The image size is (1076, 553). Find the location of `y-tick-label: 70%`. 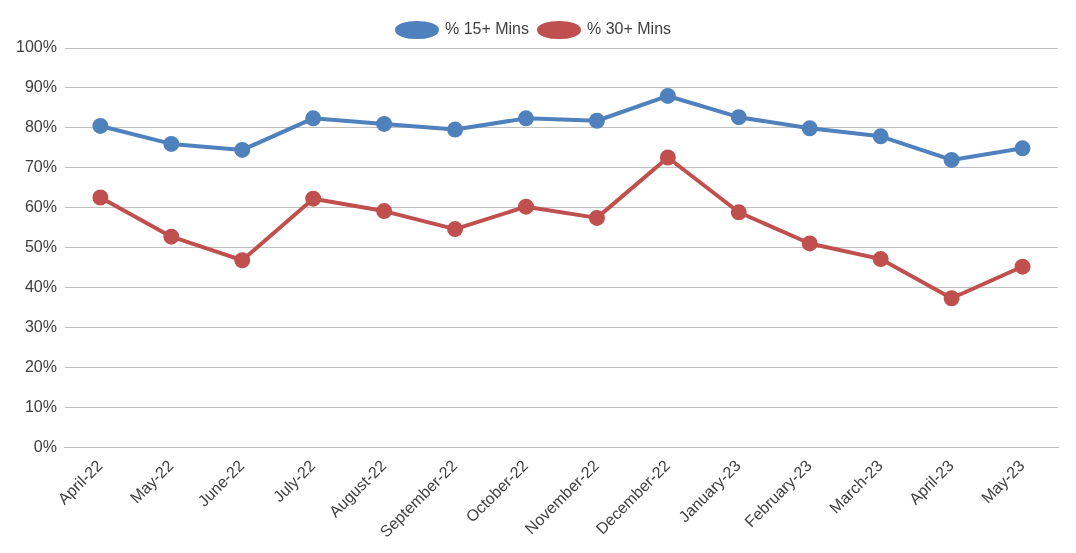

y-tick-label: 70% is located at coordinates (40, 167).